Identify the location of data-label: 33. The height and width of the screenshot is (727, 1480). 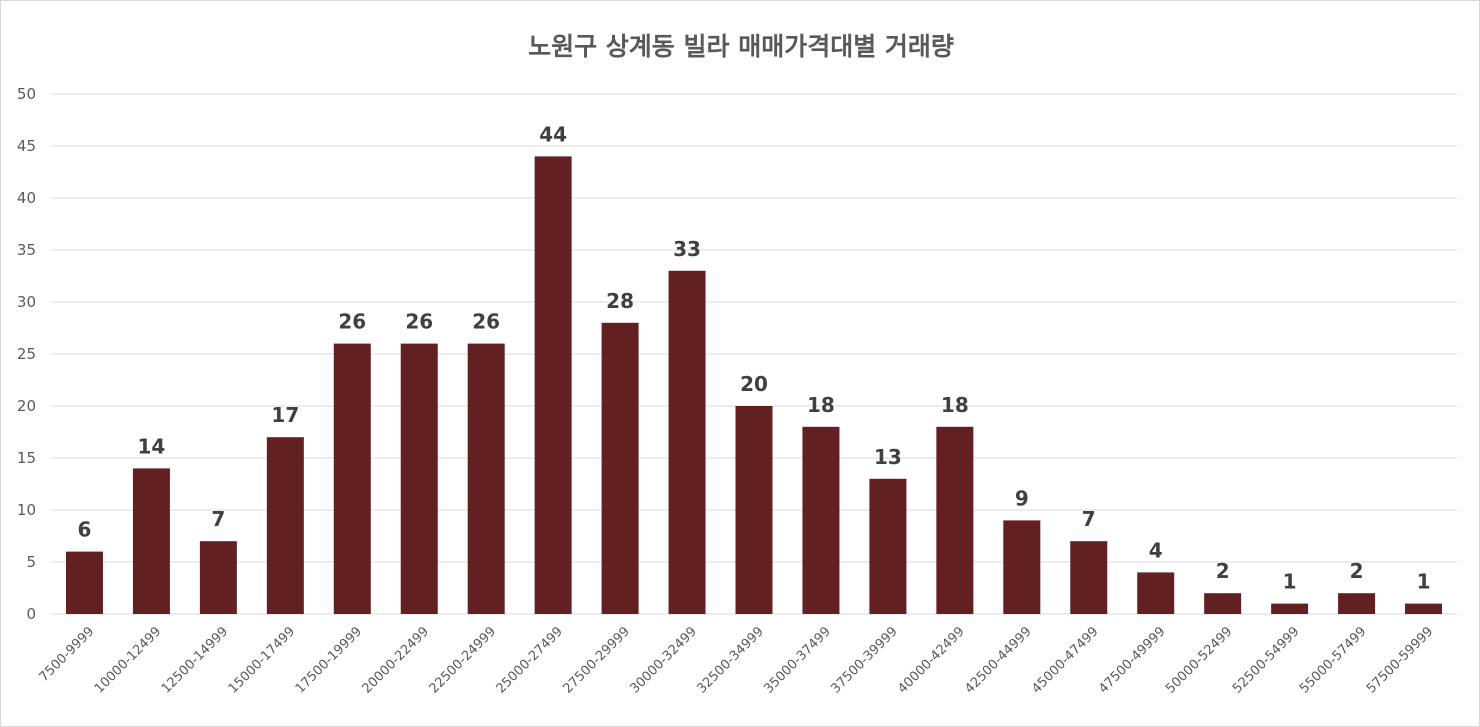
(687, 249).